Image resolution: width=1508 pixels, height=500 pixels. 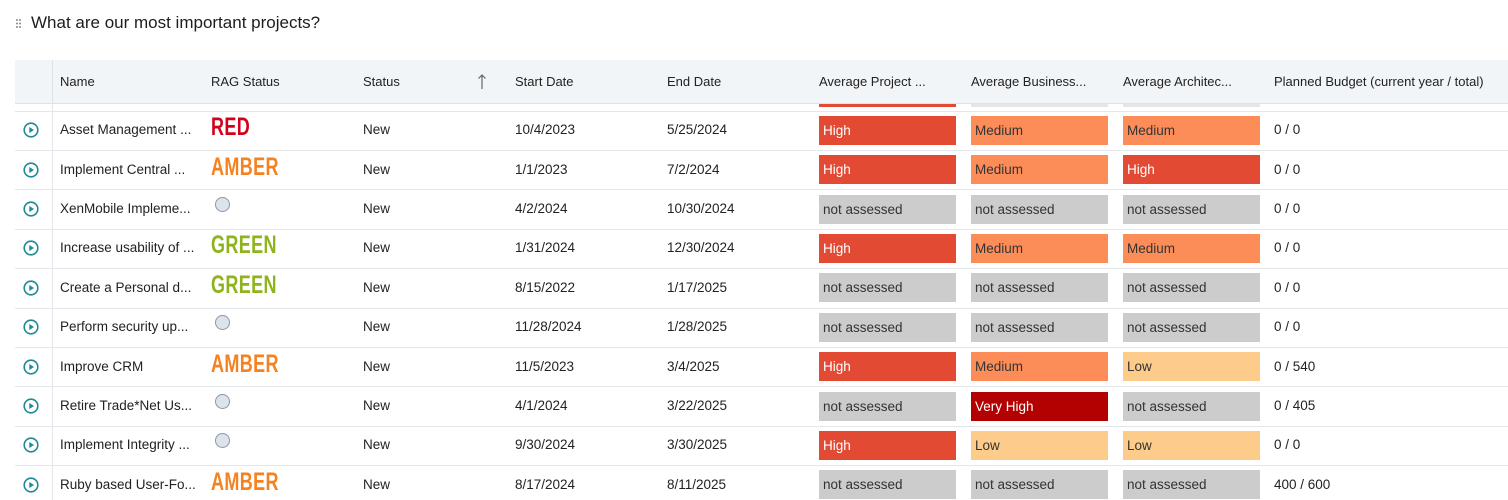 What do you see at coordinates (231, 127) in the screenshot?
I see `rag-status: RED` at bounding box center [231, 127].